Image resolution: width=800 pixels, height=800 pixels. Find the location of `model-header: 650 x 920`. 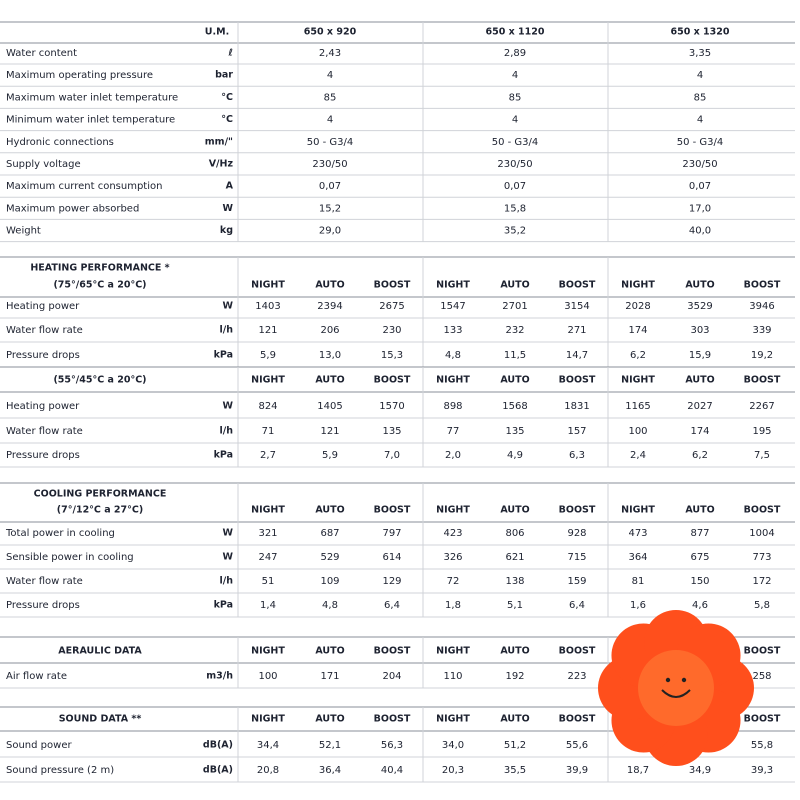

model-header: 650 x 920 is located at coordinates (330, 32).